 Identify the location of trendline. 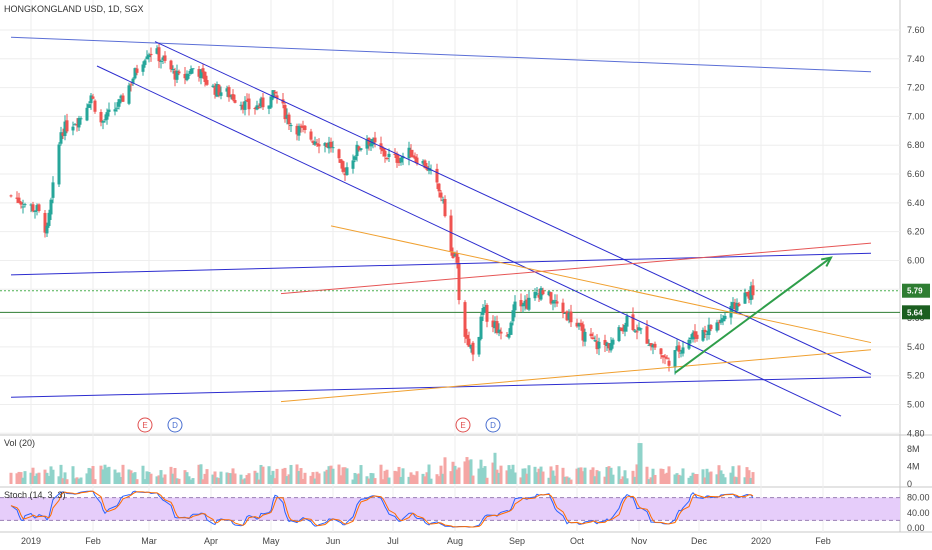
(576, 376).